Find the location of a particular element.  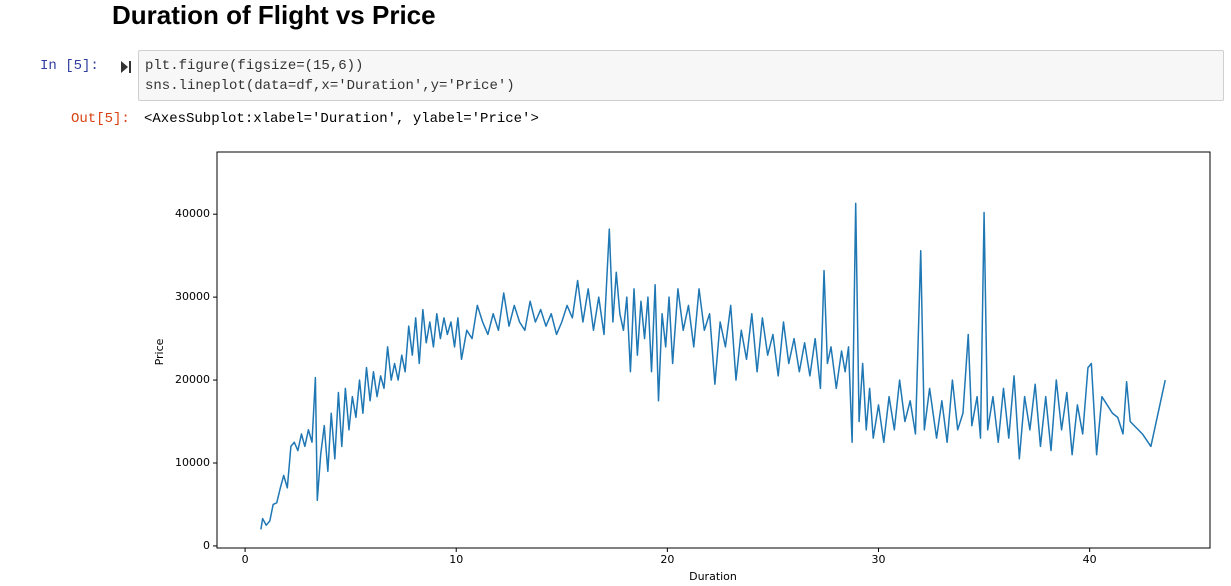

x-tick-label: 20 is located at coordinates (667, 559).